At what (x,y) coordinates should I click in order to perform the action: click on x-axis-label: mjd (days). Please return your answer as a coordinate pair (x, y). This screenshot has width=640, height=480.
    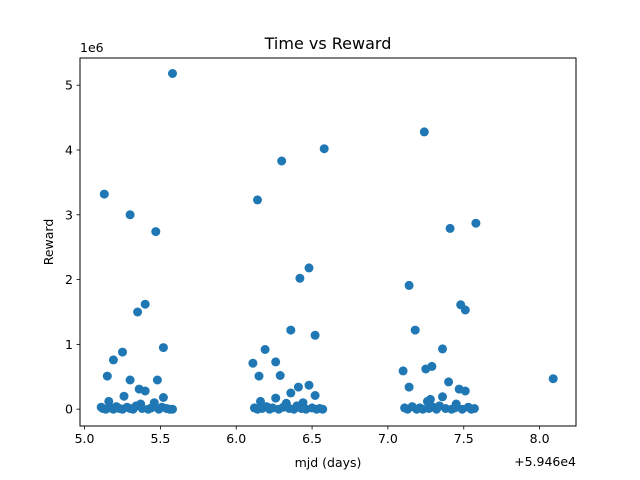
    Looking at the image, I should click on (328, 462).